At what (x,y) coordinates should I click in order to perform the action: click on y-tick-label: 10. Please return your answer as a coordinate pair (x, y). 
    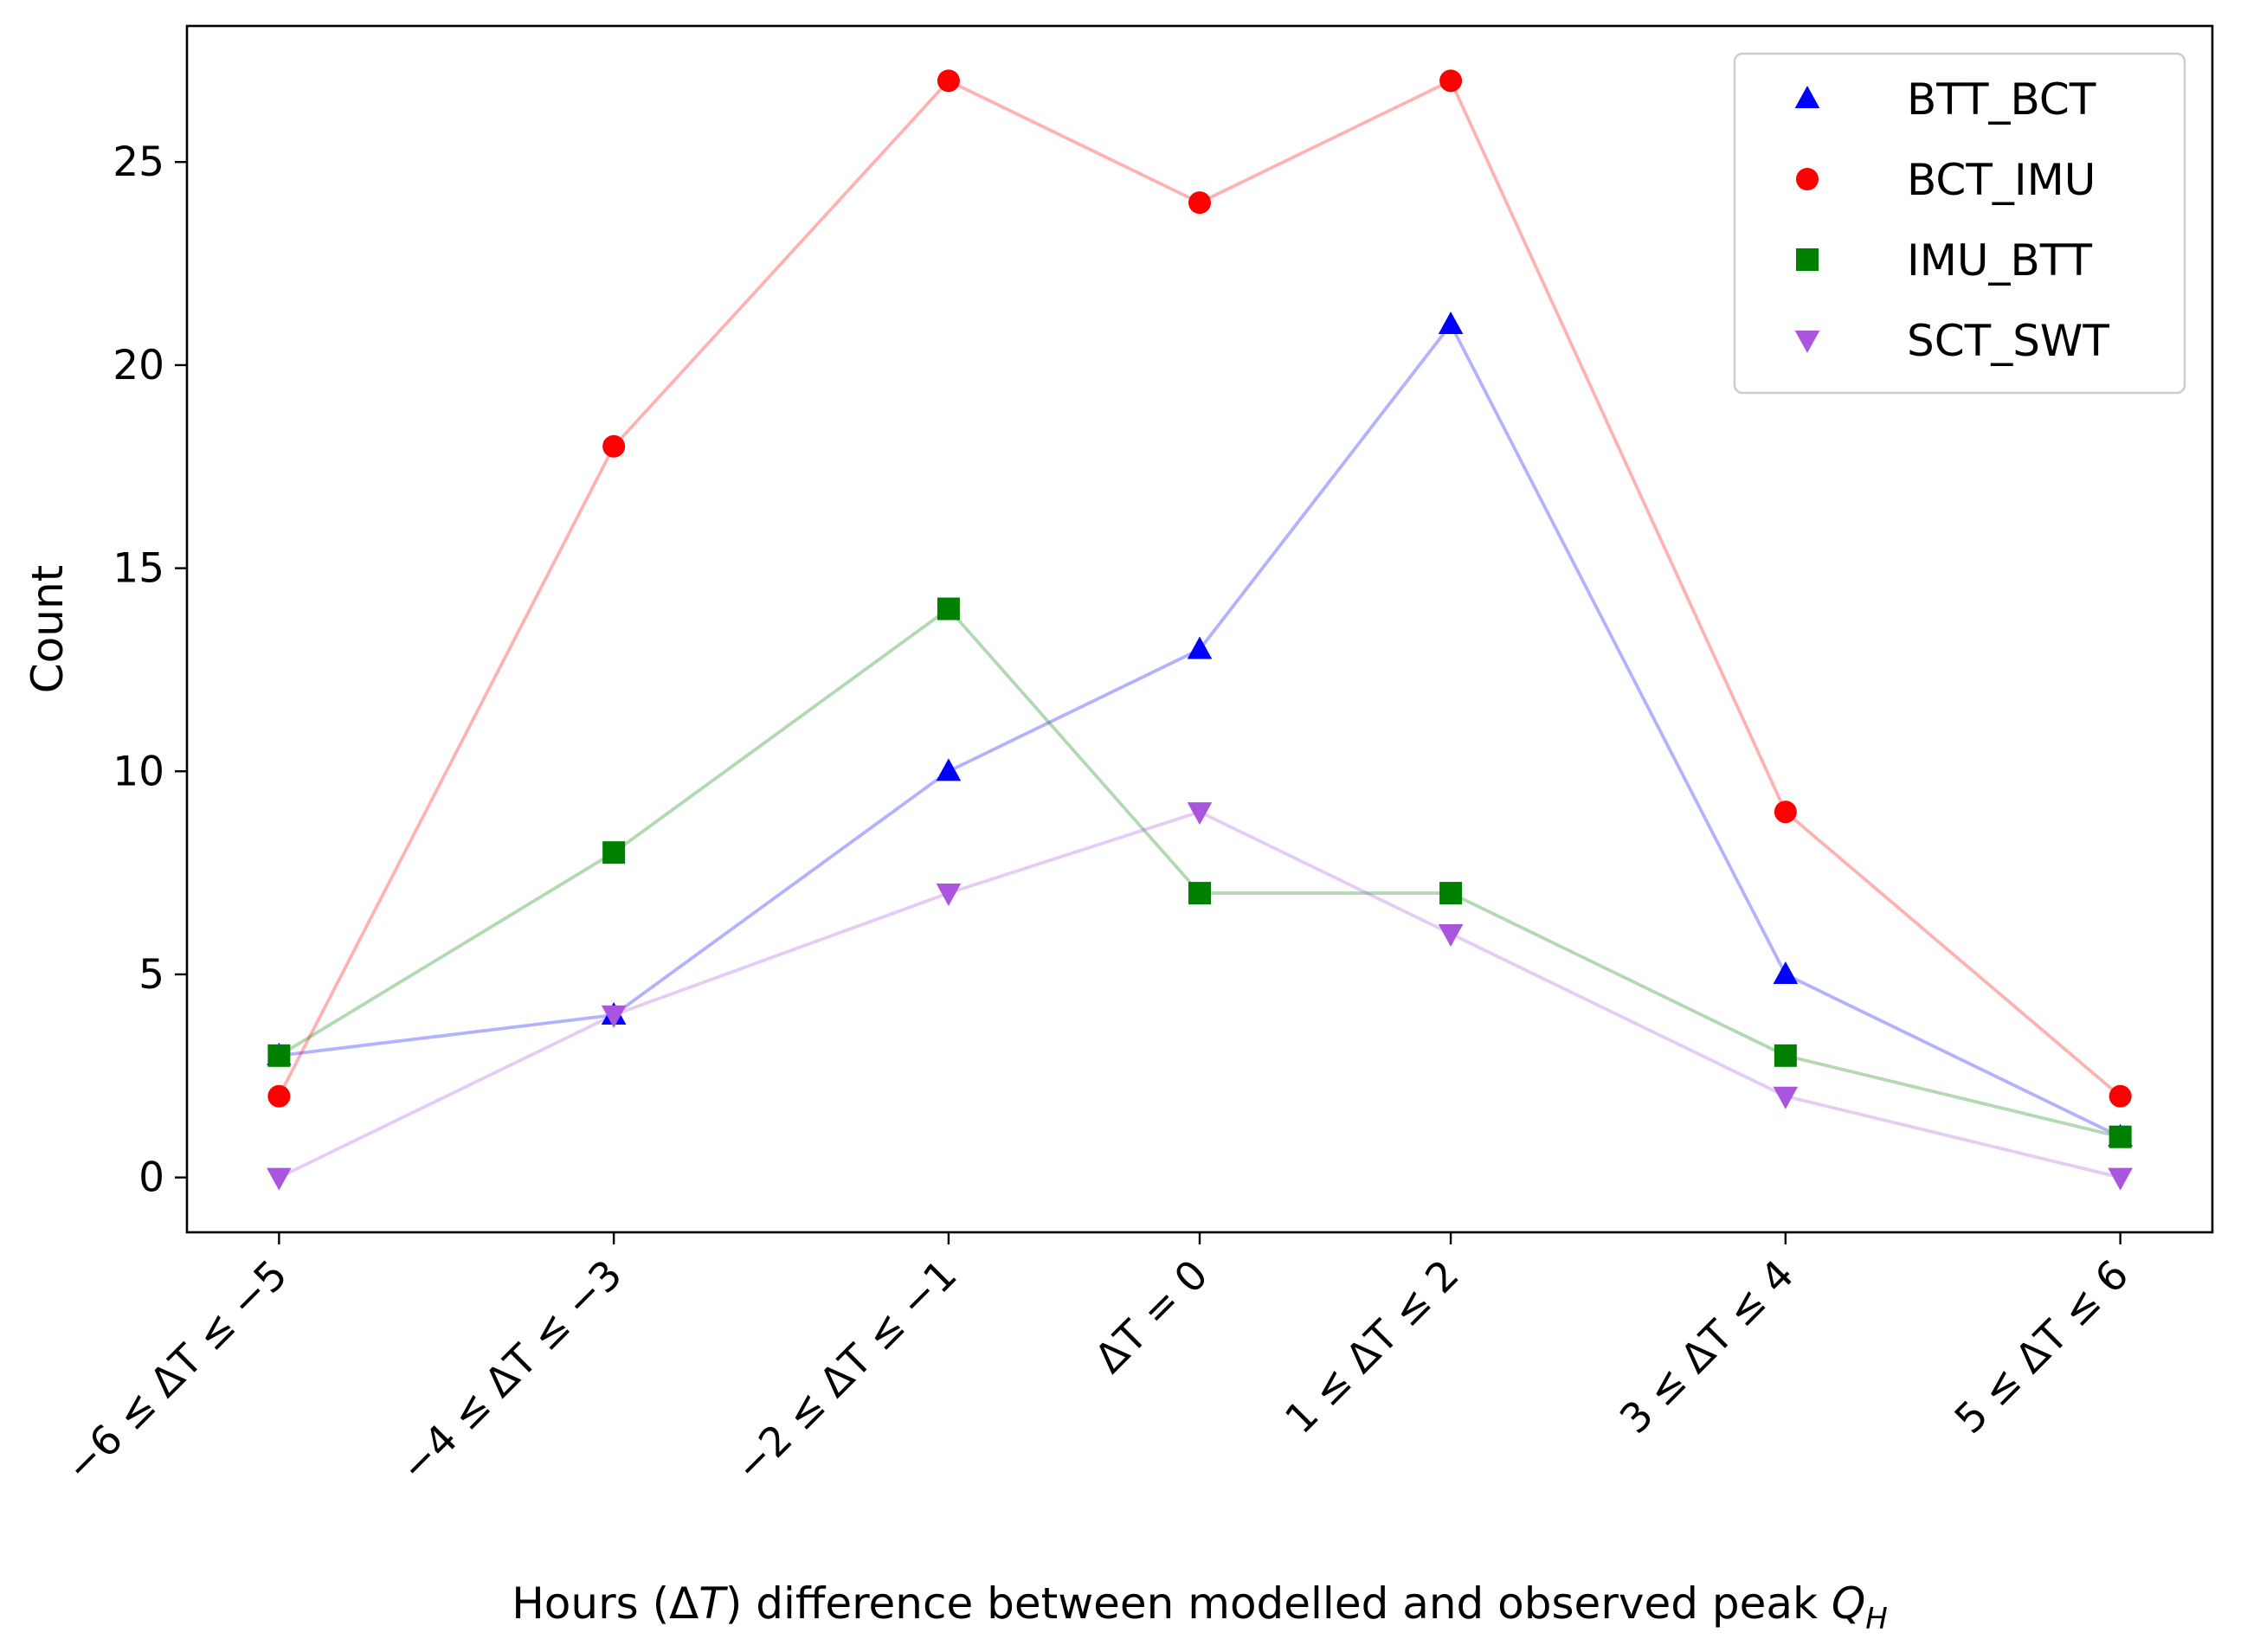
    Looking at the image, I should click on (138, 771).